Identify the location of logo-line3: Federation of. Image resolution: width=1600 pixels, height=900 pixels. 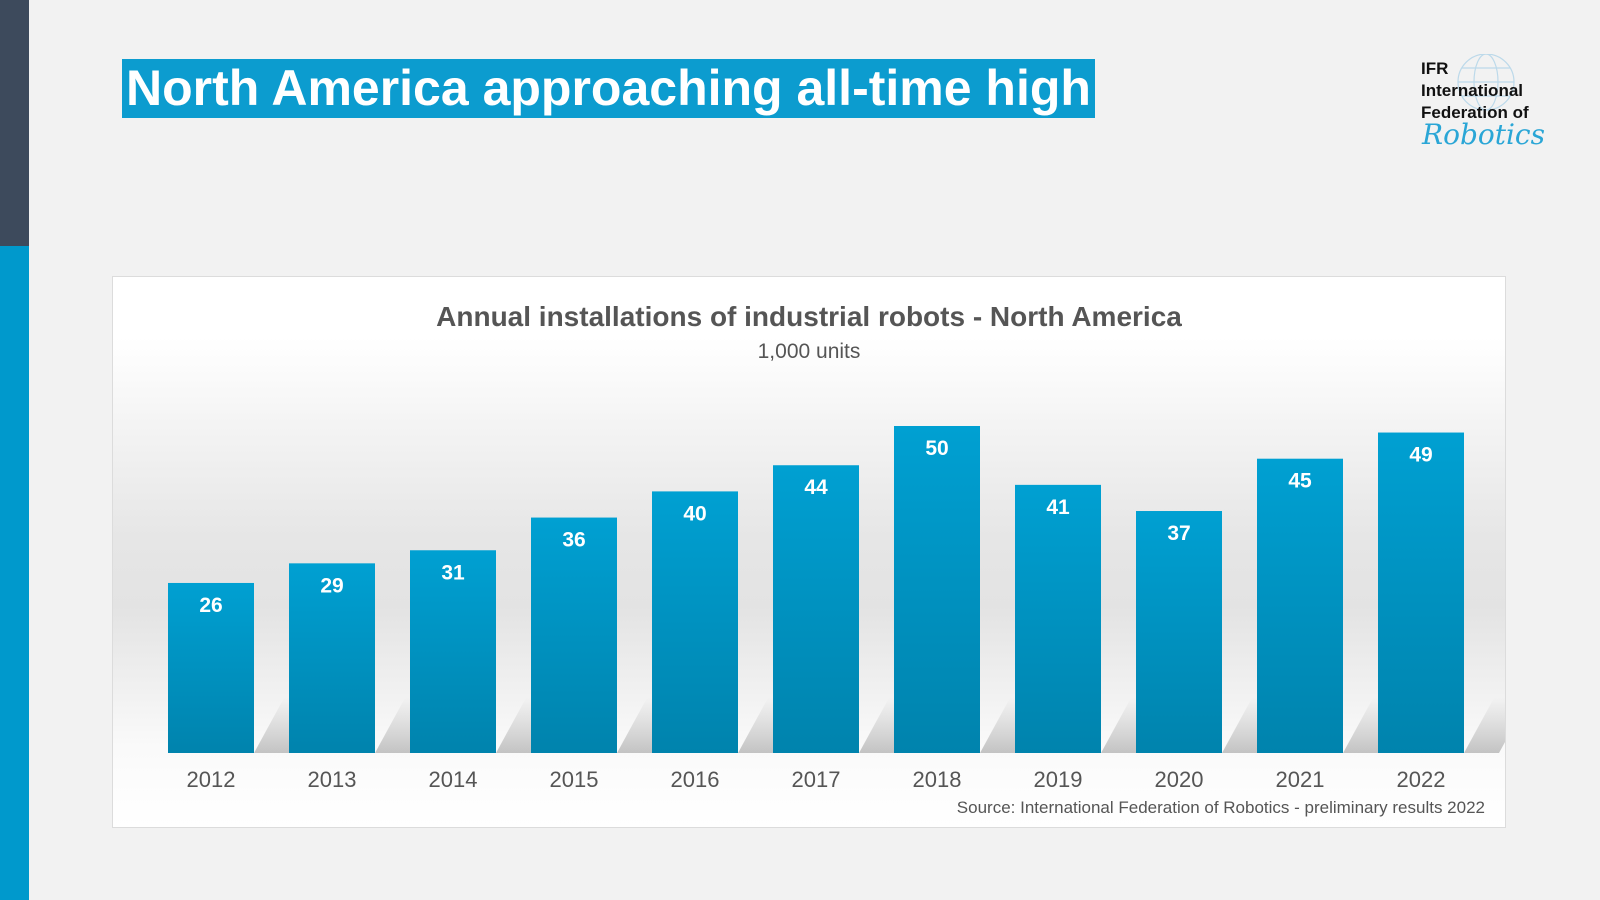
(1475, 112).